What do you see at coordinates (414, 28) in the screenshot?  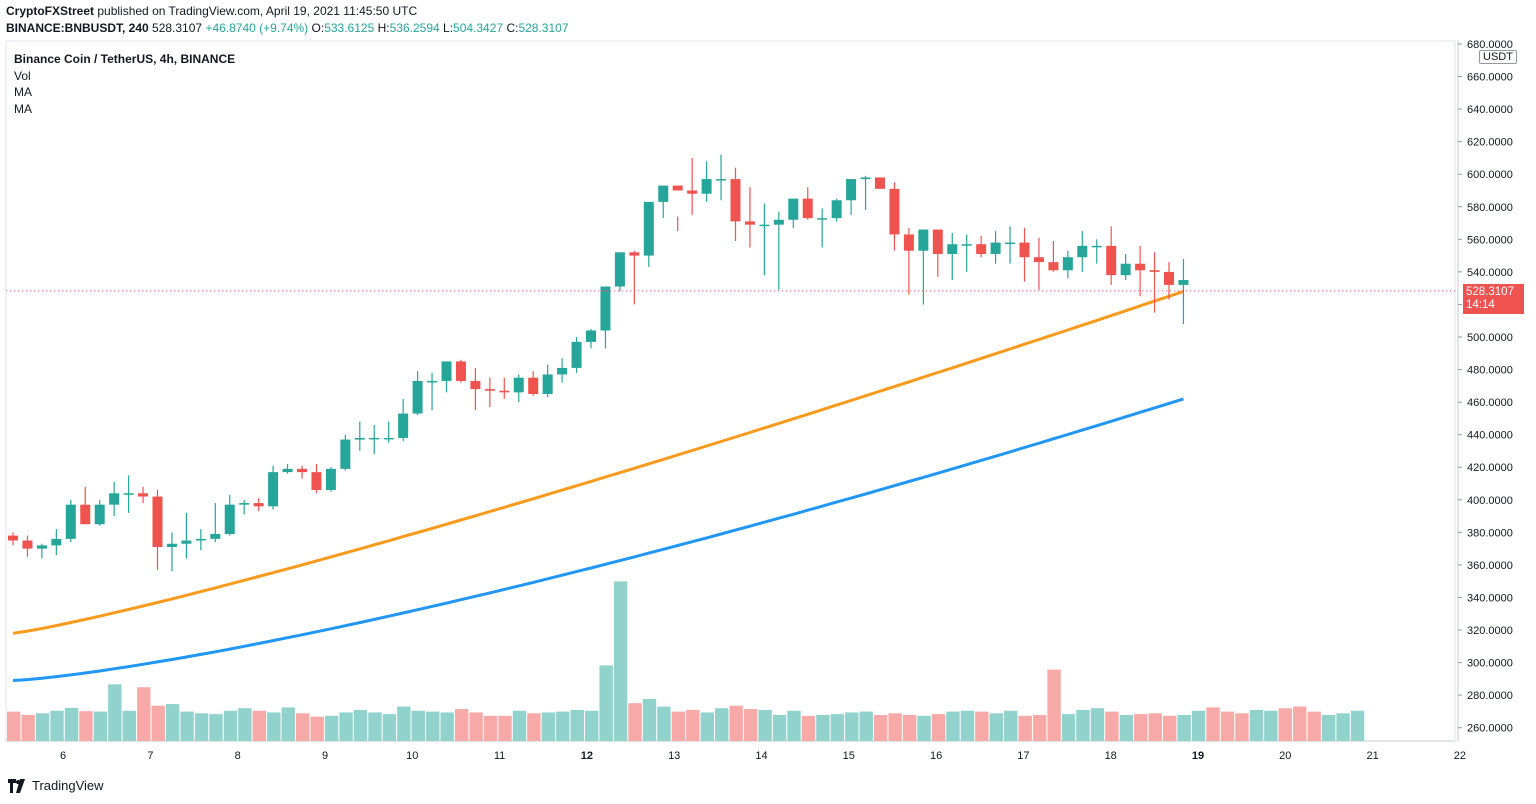 I see `high-value: 536.2594` at bounding box center [414, 28].